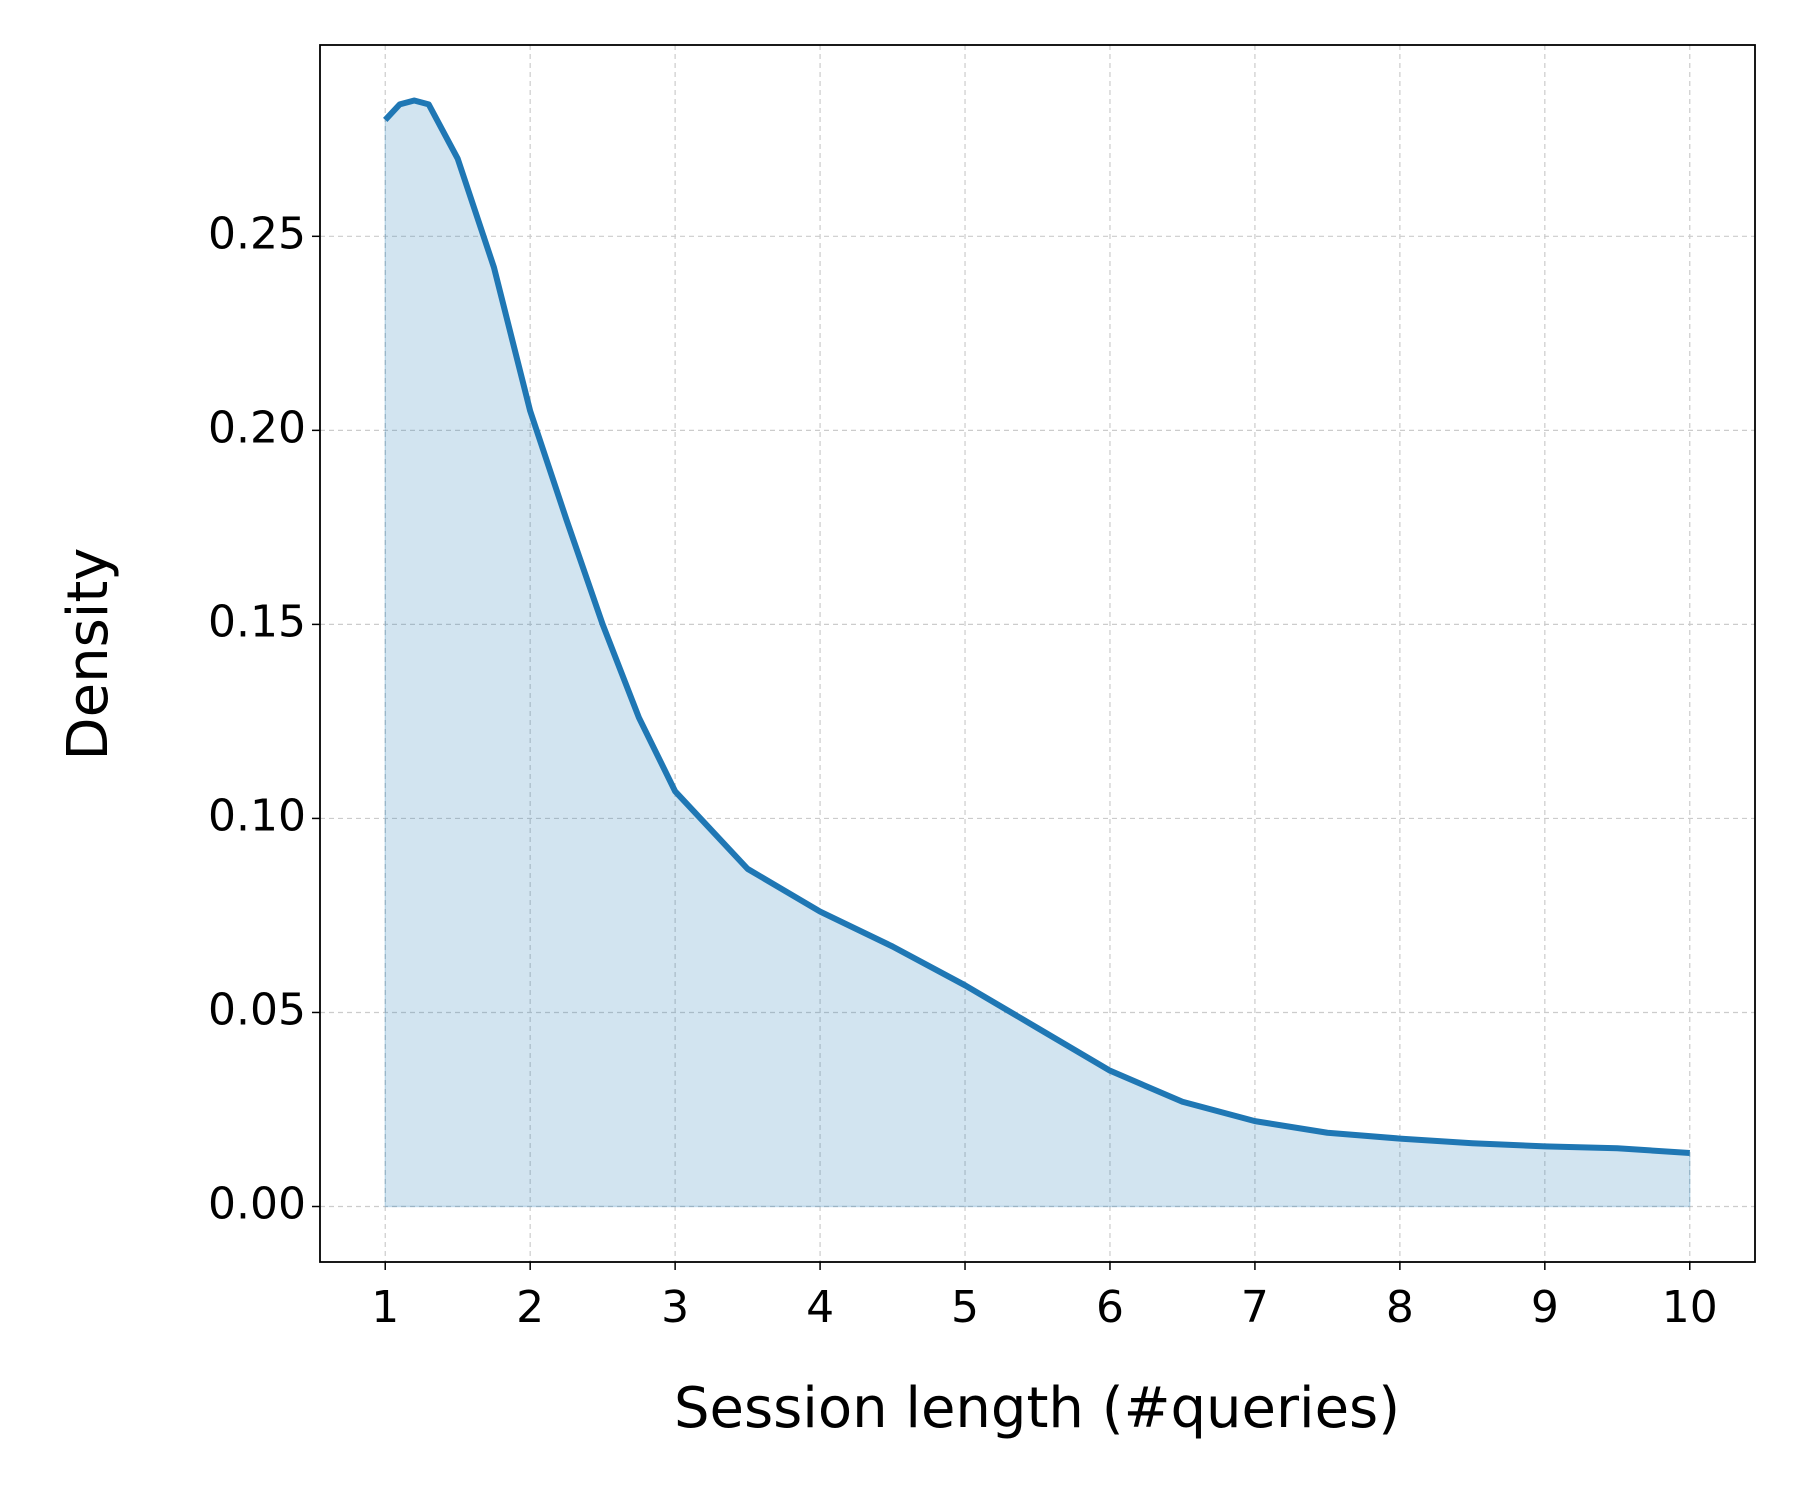  Describe the element at coordinates (1400, 1307) in the screenshot. I see `x-tick-label: 8` at that location.